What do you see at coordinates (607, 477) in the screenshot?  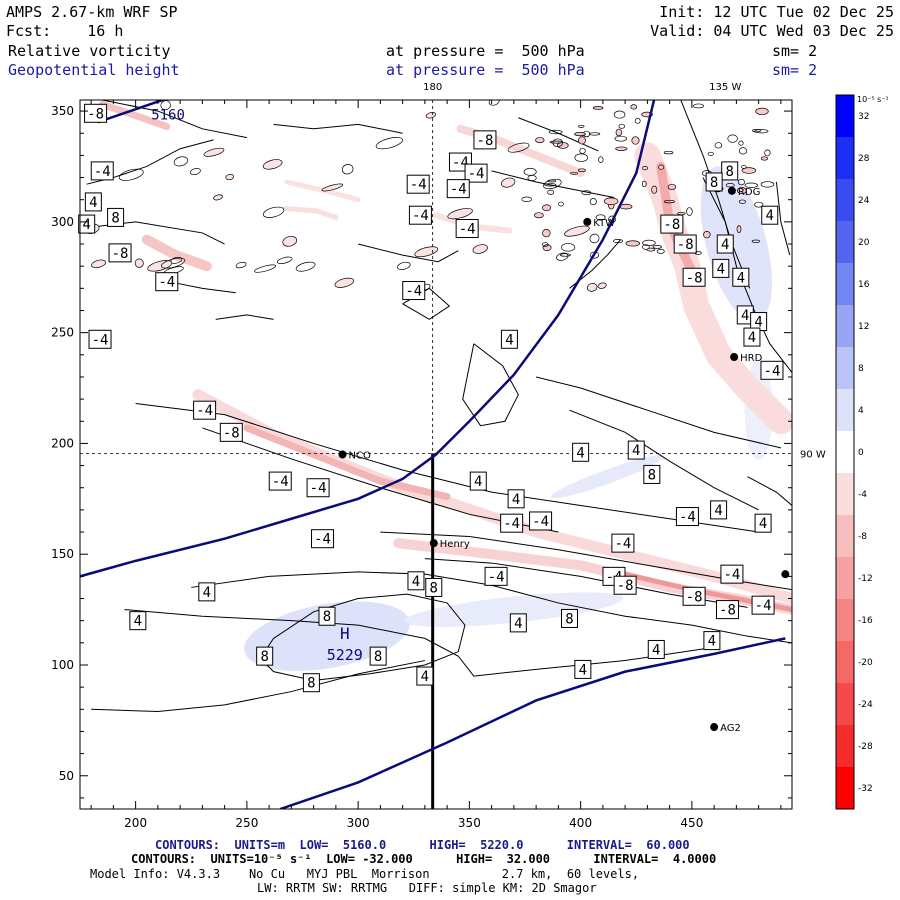 I see `positive-vorticity-area` at bounding box center [607, 477].